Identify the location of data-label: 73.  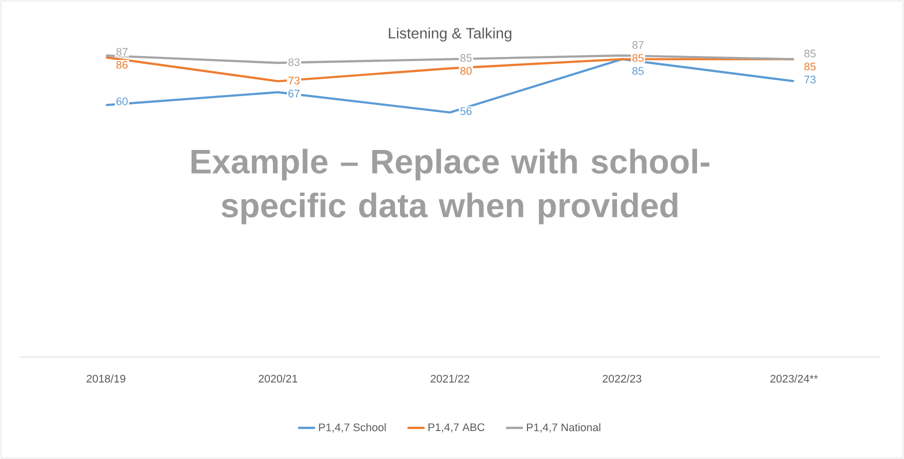
(810, 80).